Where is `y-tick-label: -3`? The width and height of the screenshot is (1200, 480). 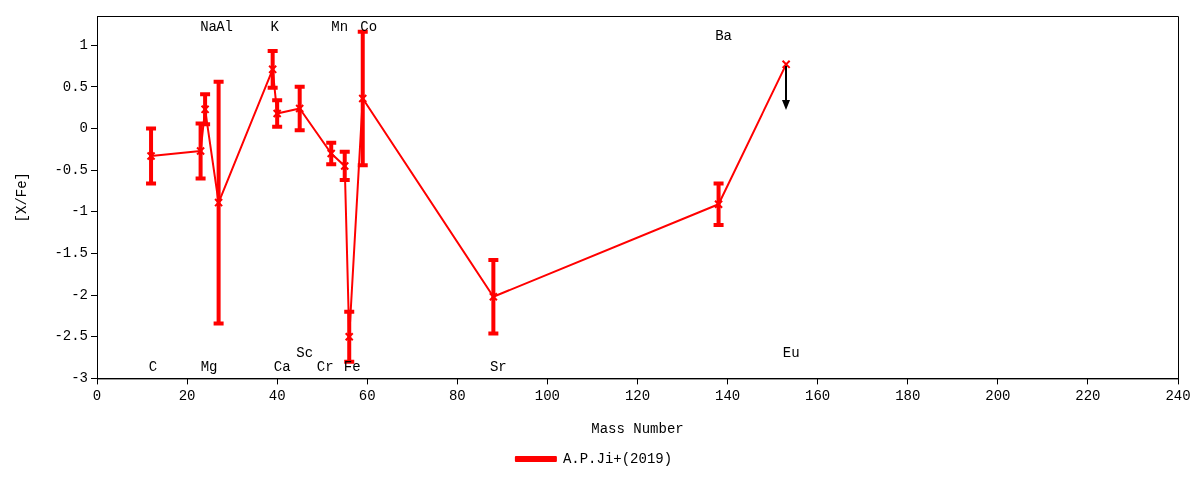 y-tick-label: -3 is located at coordinates (79, 378).